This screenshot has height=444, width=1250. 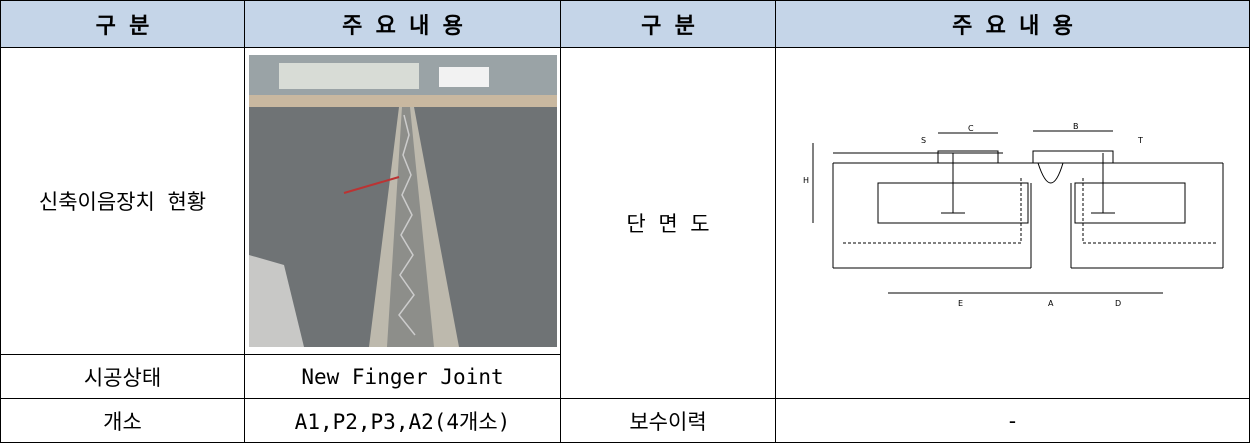 I want to click on dim-label: S, so click(x=923, y=140).